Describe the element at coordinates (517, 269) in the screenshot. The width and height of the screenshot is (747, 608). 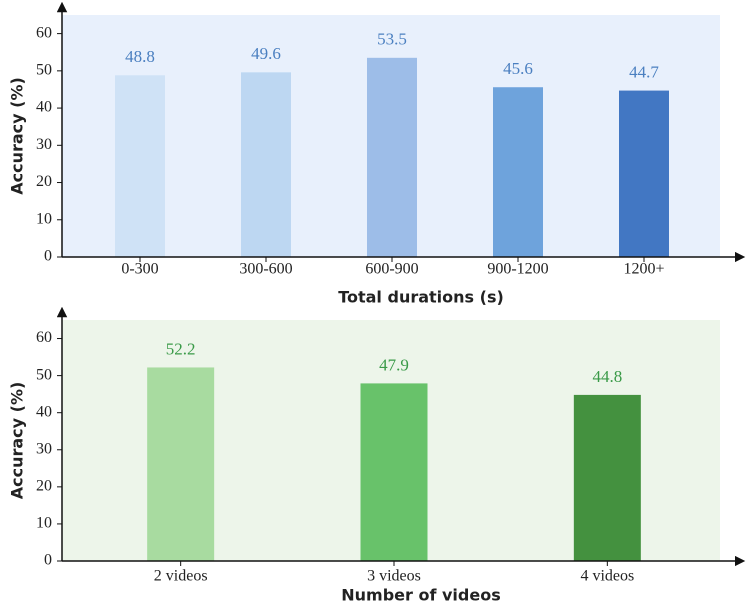
I see `x-tick-label: 900-1200` at that location.